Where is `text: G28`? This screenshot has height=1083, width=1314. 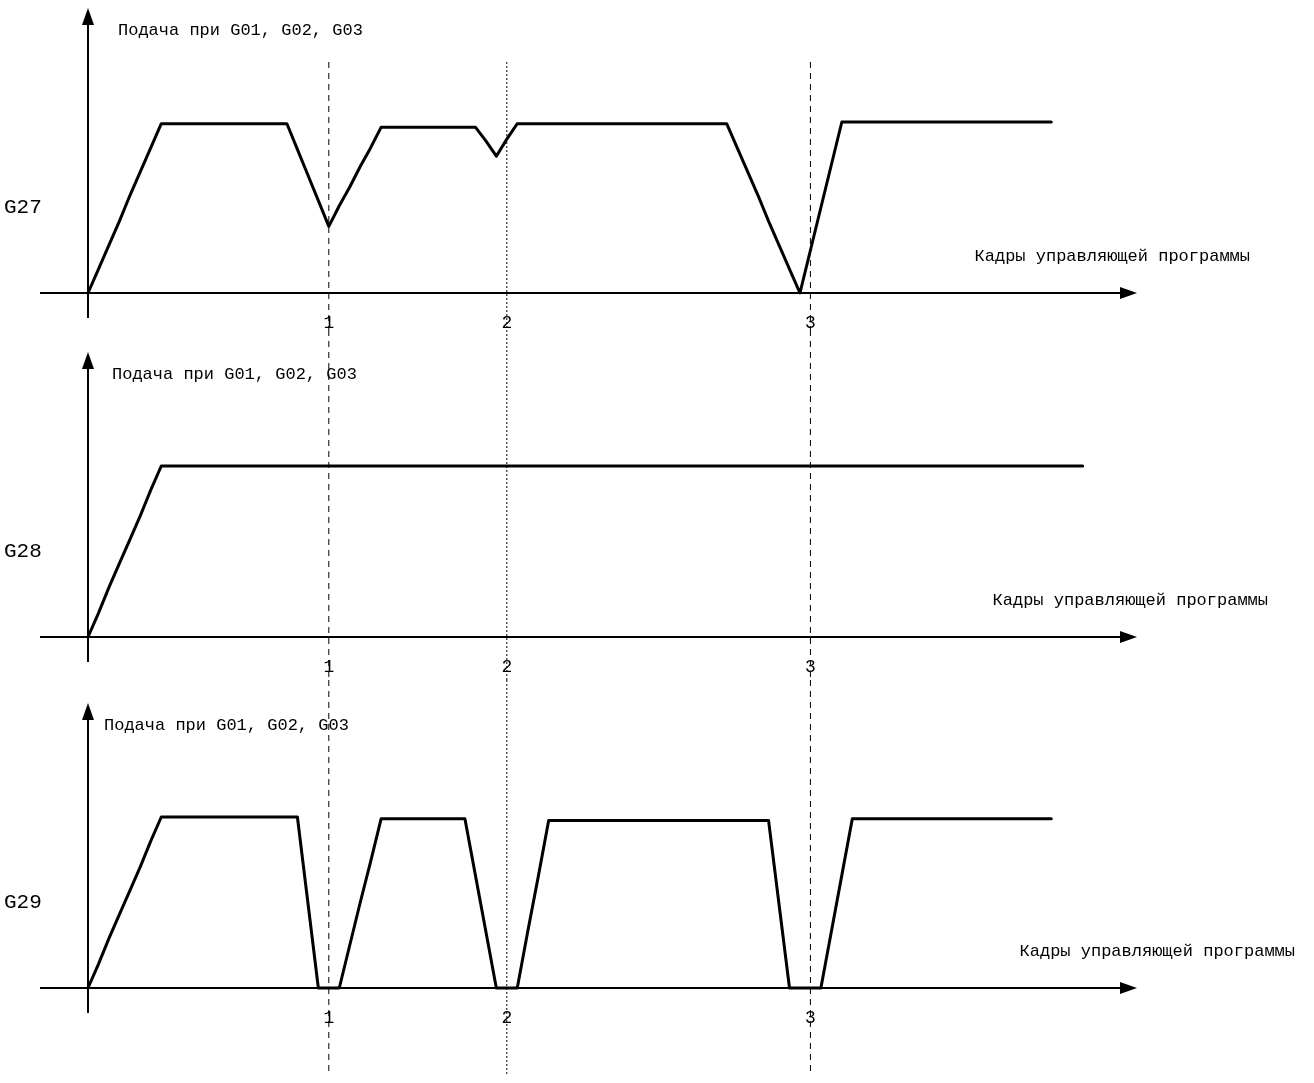 text: G28 is located at coordinates (23, 551).